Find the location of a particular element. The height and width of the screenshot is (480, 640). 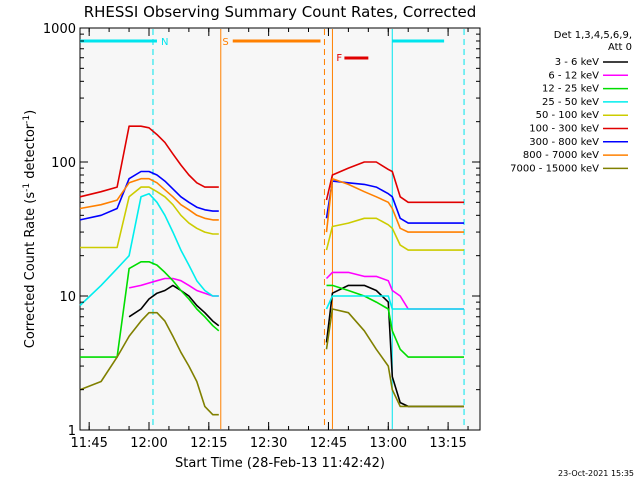

footer-date: 23-Oct-2021 15:35 is located at coordinates (596, 473).